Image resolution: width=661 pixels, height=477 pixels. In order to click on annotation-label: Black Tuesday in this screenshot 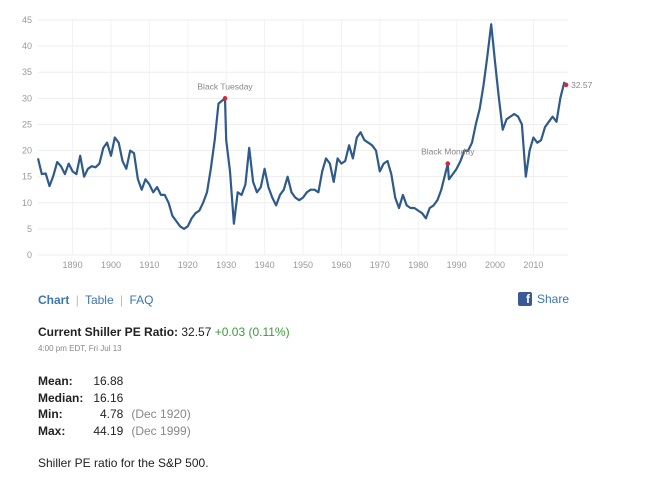, I will do `click(225, 86)`.